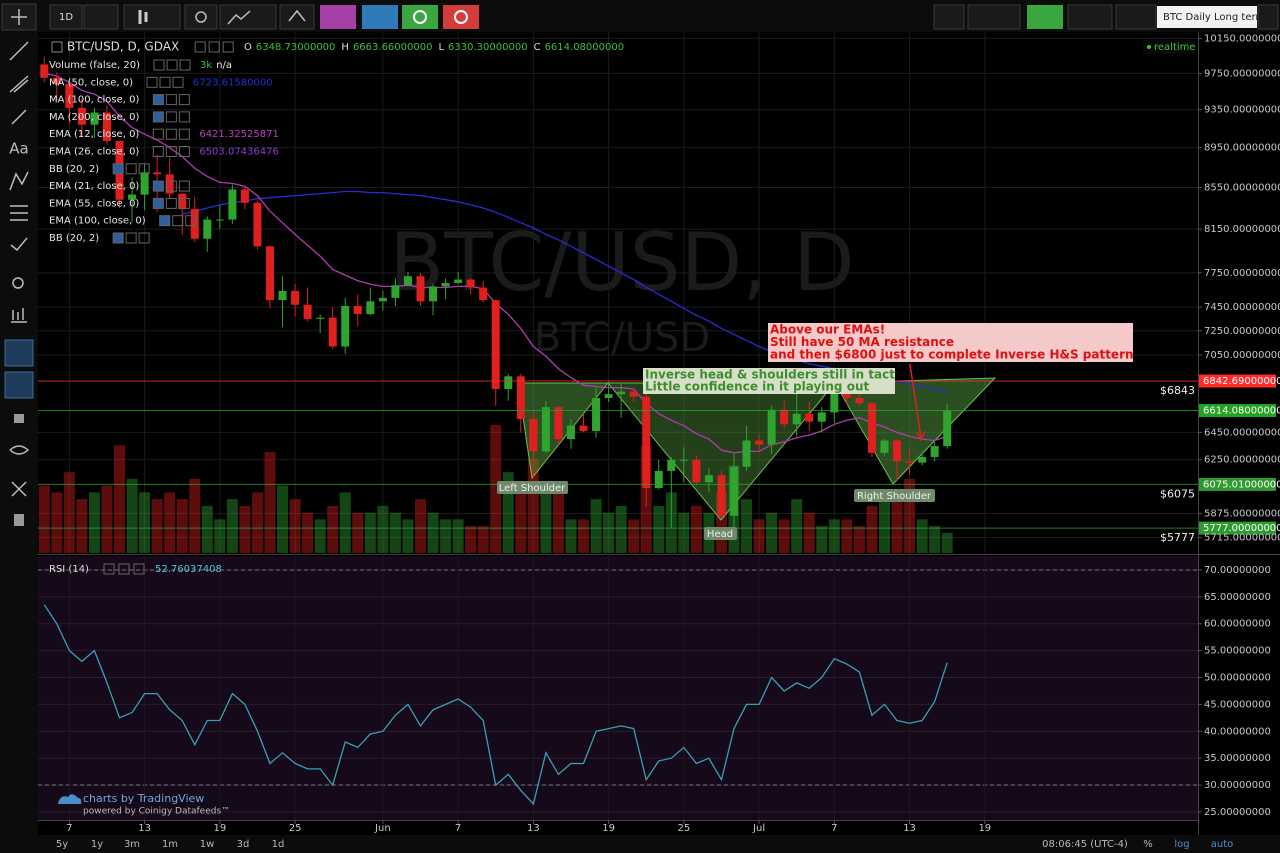 The height and width of the screenshot is (853, 1280). I want to click on watermark: BTC/USD, D, so click(621, 262).